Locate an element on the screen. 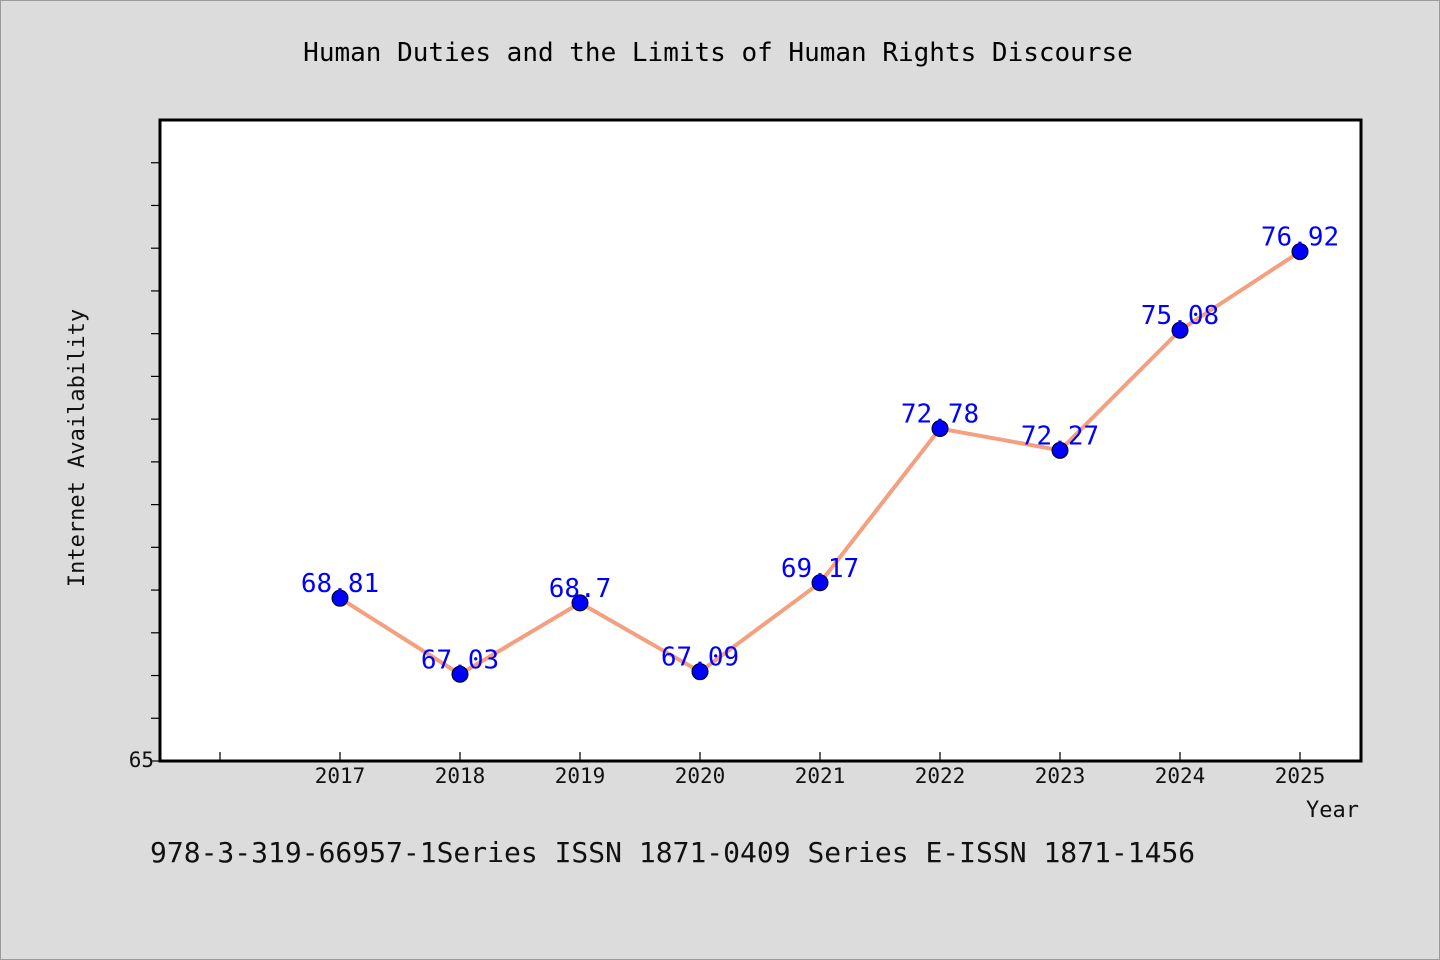 Image resolution: width=1440 pixels, height=960 pixels. x-tick-label: 2019 is located at coordinates (580, 776).